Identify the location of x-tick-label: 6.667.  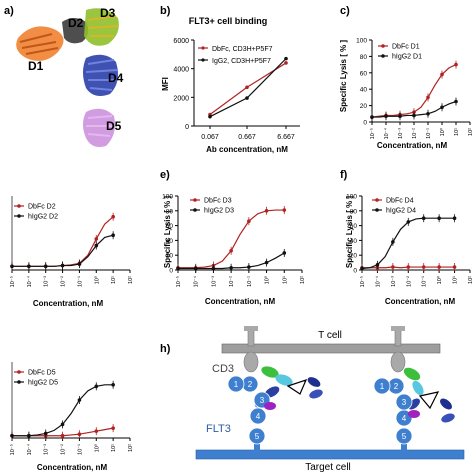
(286, 137).